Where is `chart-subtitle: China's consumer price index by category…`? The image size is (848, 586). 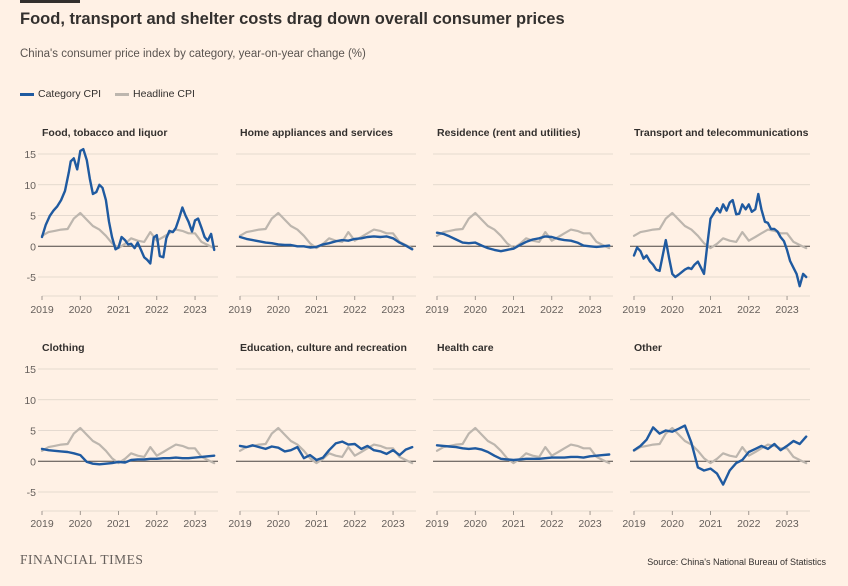
chart-subtitle: China's consumer price index by category… is located at coordinates (193, 54).